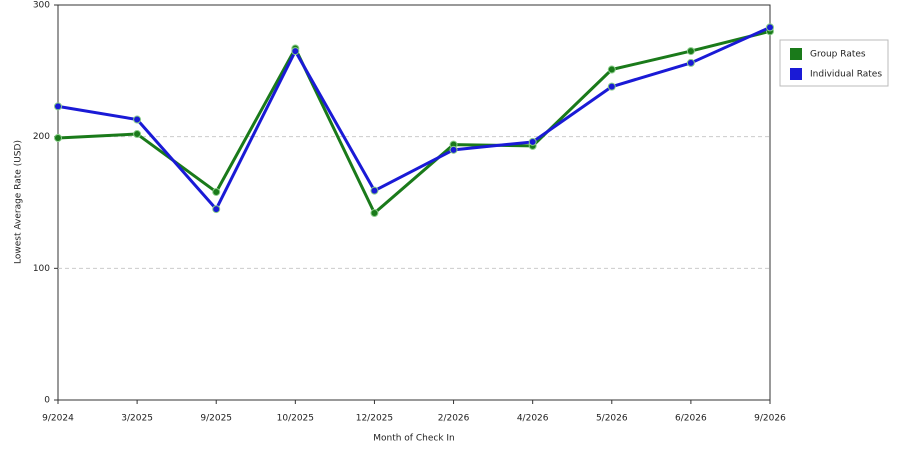 This screenshot has width=900, height=454. I want to click on x-tick-label: 9/2025, so click(216, 419).